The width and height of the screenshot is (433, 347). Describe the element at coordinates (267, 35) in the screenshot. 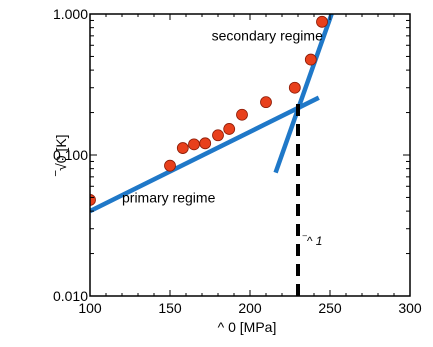

I see `annotation-0: secondary regime` at that location.